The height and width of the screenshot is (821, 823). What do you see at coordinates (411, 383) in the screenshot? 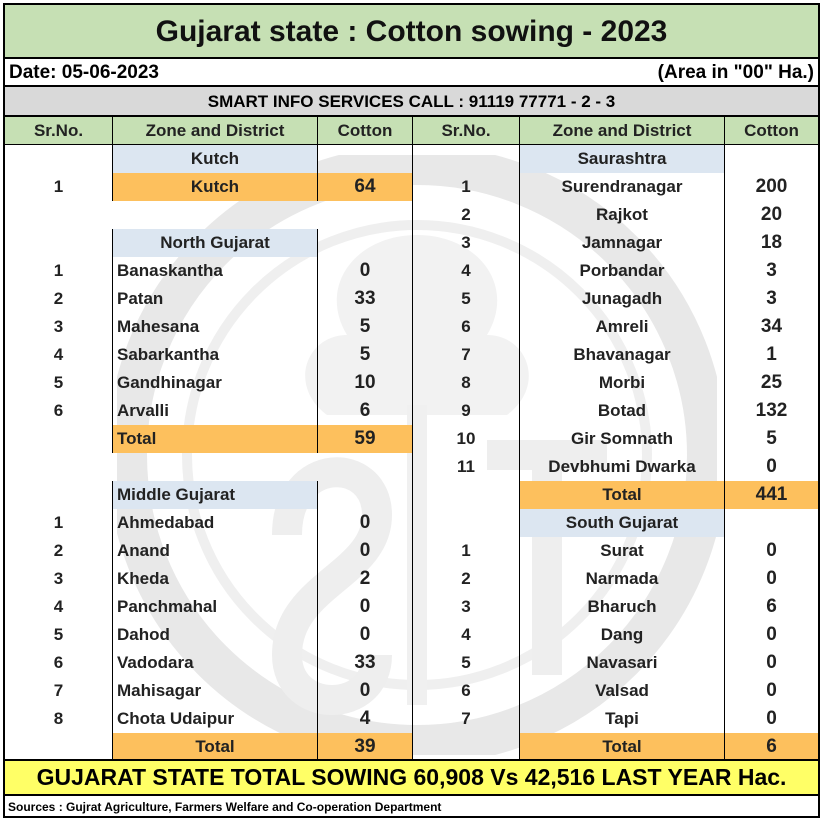
I see `table-row: 5 Gandhinagar 10 8 Morbi 25` at bounding box center [411, 383].